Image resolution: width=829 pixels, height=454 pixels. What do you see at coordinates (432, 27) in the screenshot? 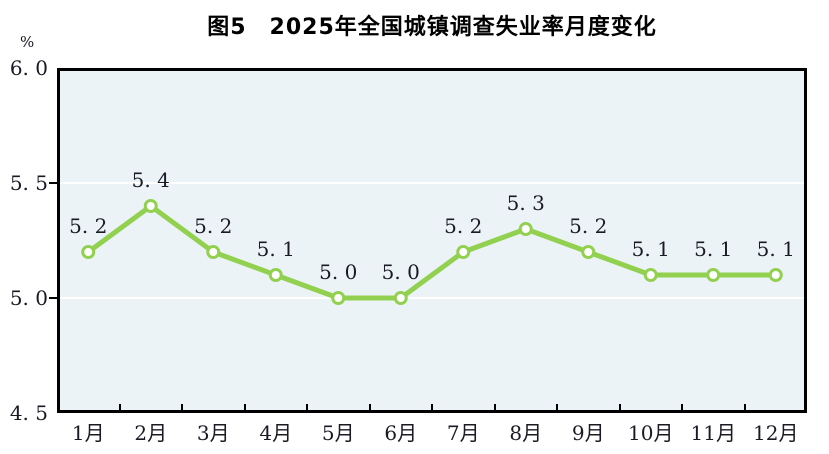
I see `chart-title: 图5 2025年全国城镇调查失业率月度变化` at bounding box center [432, 27].